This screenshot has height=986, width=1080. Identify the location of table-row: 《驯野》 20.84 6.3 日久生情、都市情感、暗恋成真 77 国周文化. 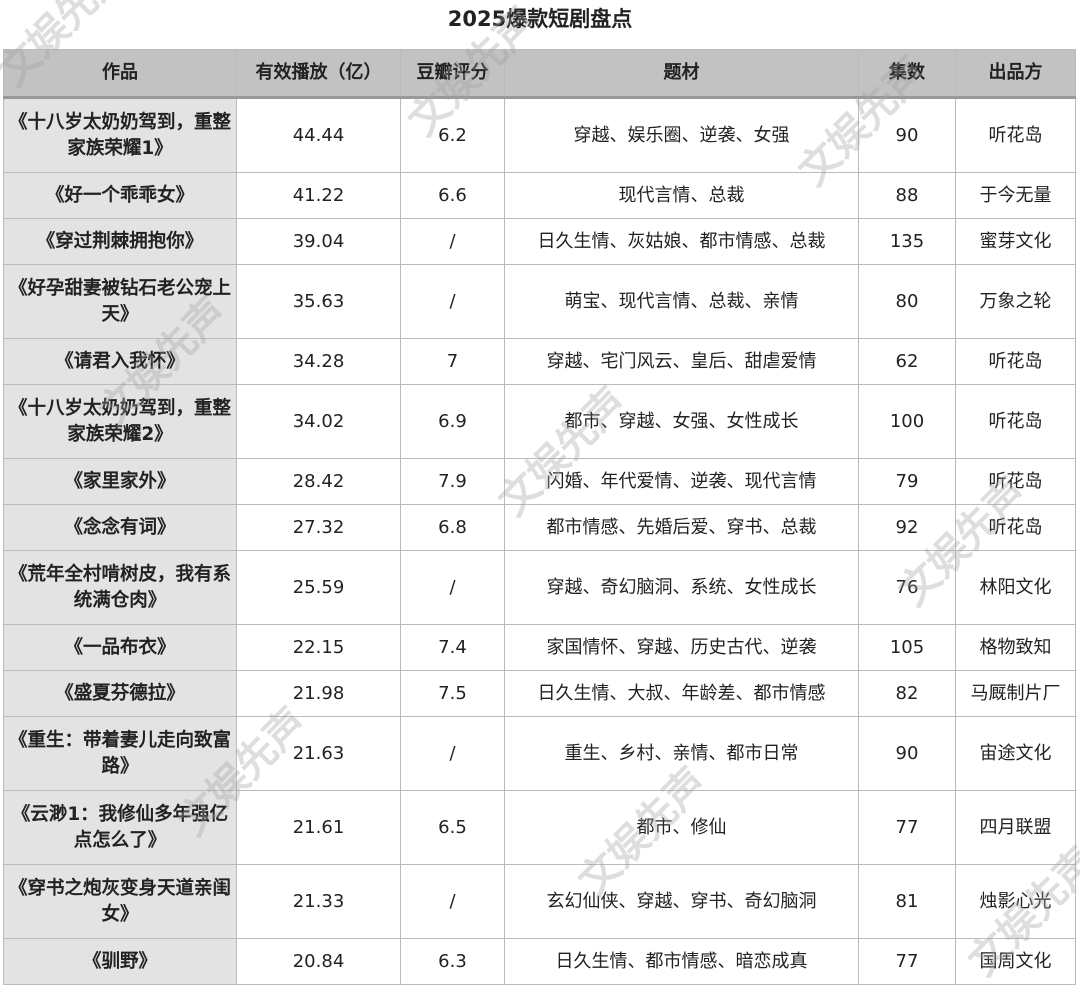
(539, 961).